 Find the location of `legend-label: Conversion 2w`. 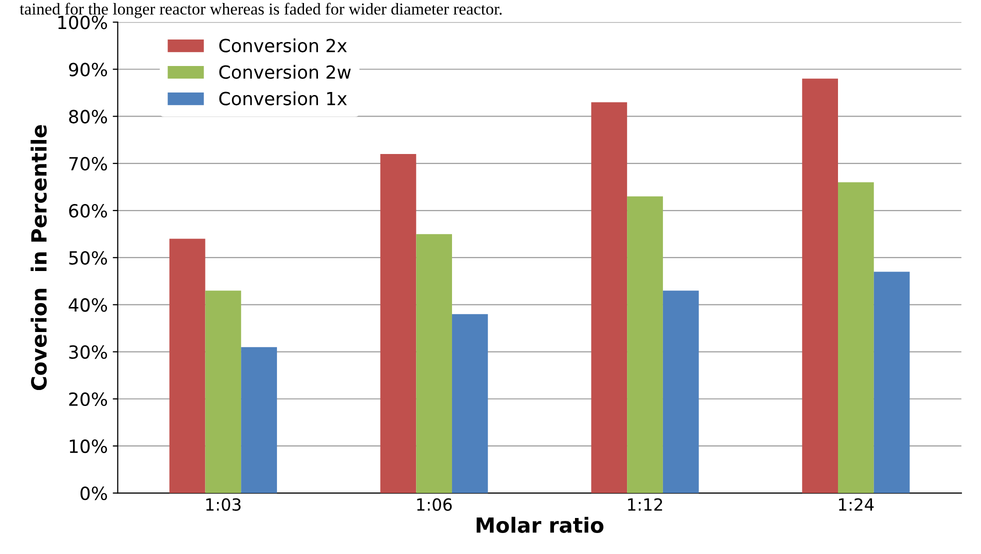

legend-label: Conversion 2w is located at coordinates (285, 71).